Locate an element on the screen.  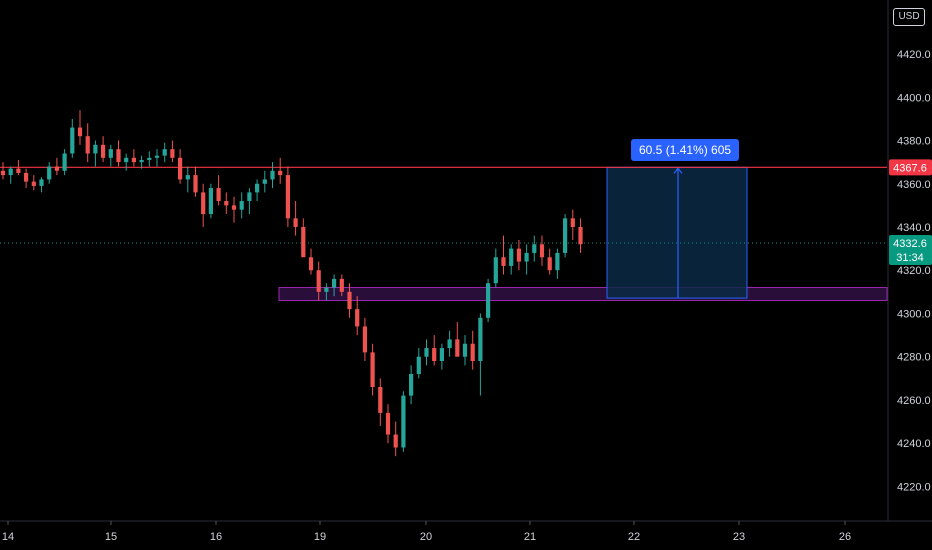
currency-selector-button: USD is located at coordinates (909, 17).